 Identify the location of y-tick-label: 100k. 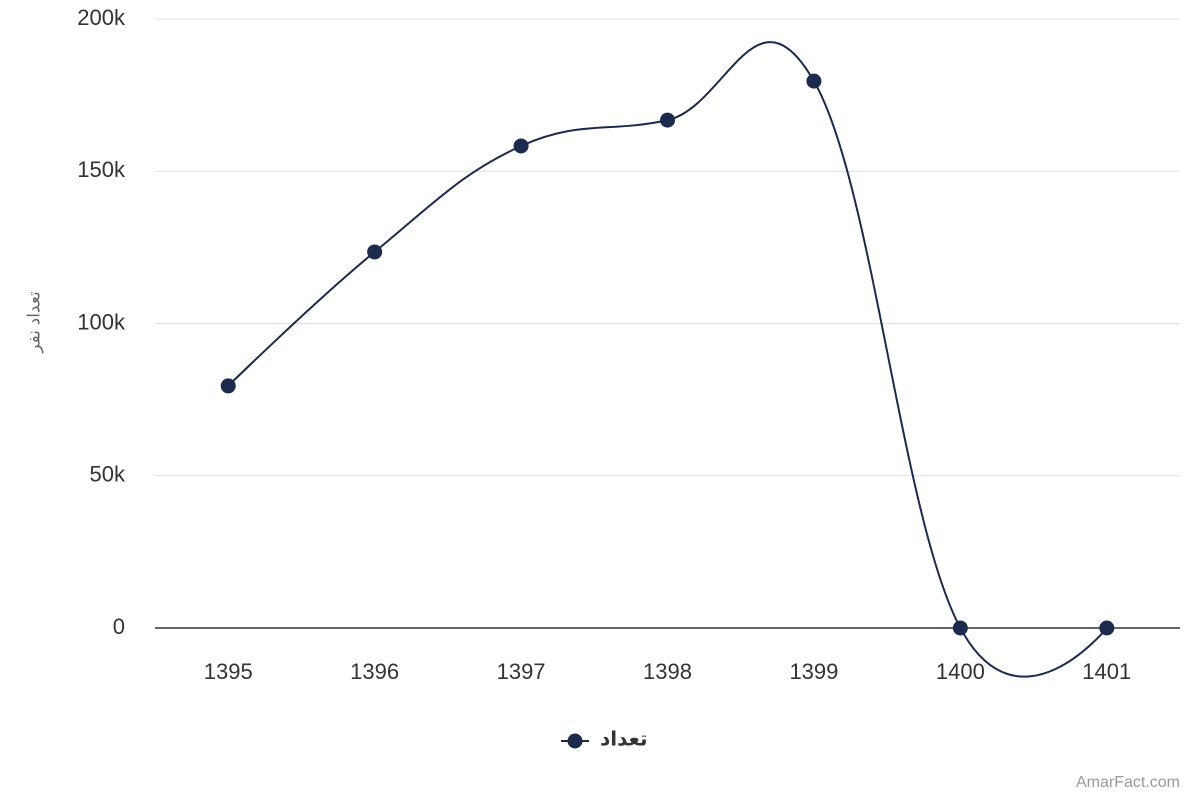
(101, 321).